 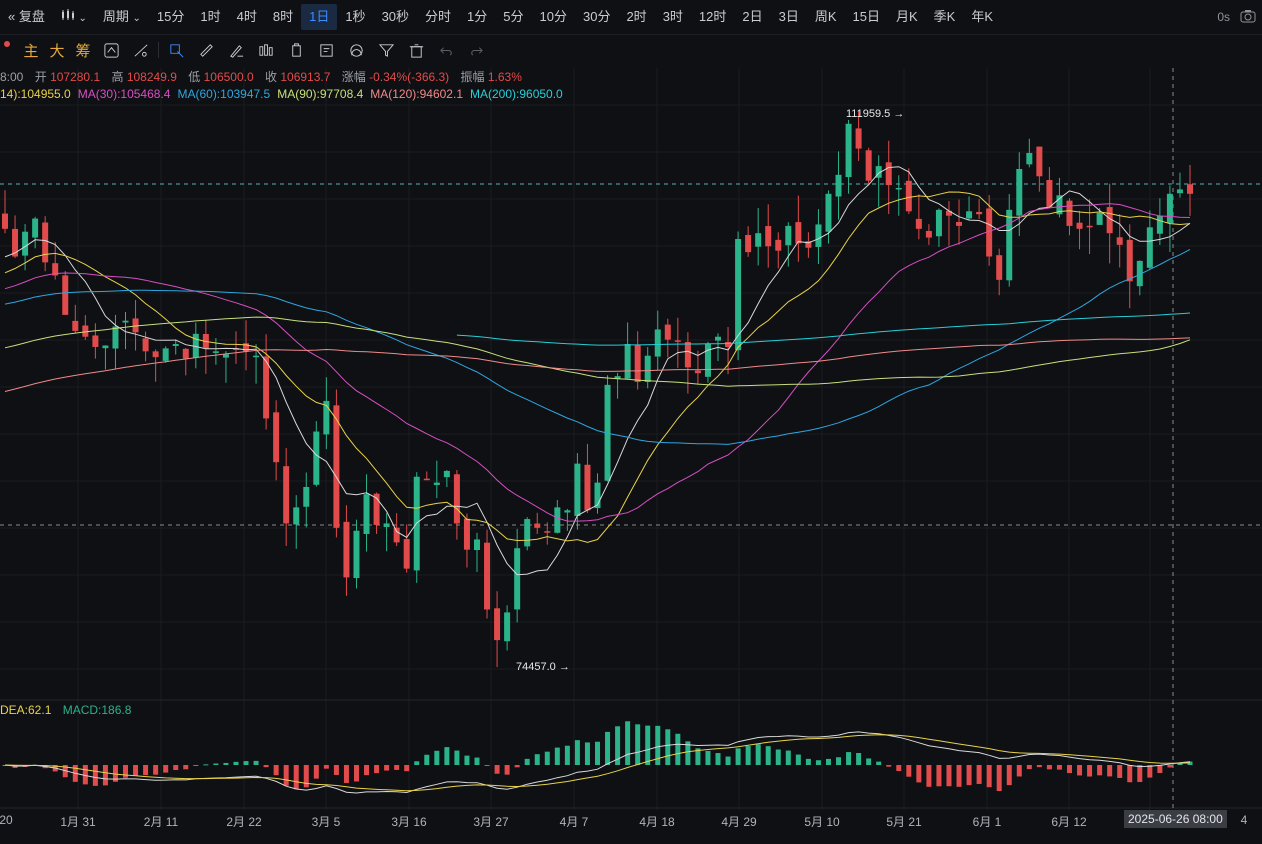 What do you see at coordinates (504, 77) in the screenshot?
I see `amplitude-value: 1.63%` at bounding box center [504, 77].